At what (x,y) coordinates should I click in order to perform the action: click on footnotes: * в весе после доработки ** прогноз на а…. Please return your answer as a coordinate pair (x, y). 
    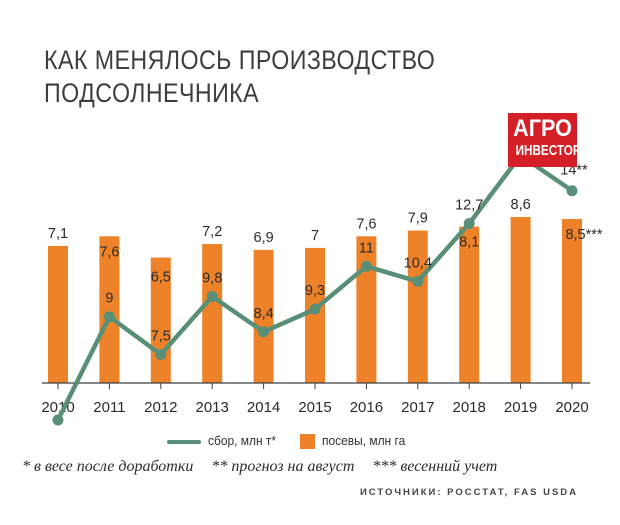
    Looking at the image, I should click on (317, 467).